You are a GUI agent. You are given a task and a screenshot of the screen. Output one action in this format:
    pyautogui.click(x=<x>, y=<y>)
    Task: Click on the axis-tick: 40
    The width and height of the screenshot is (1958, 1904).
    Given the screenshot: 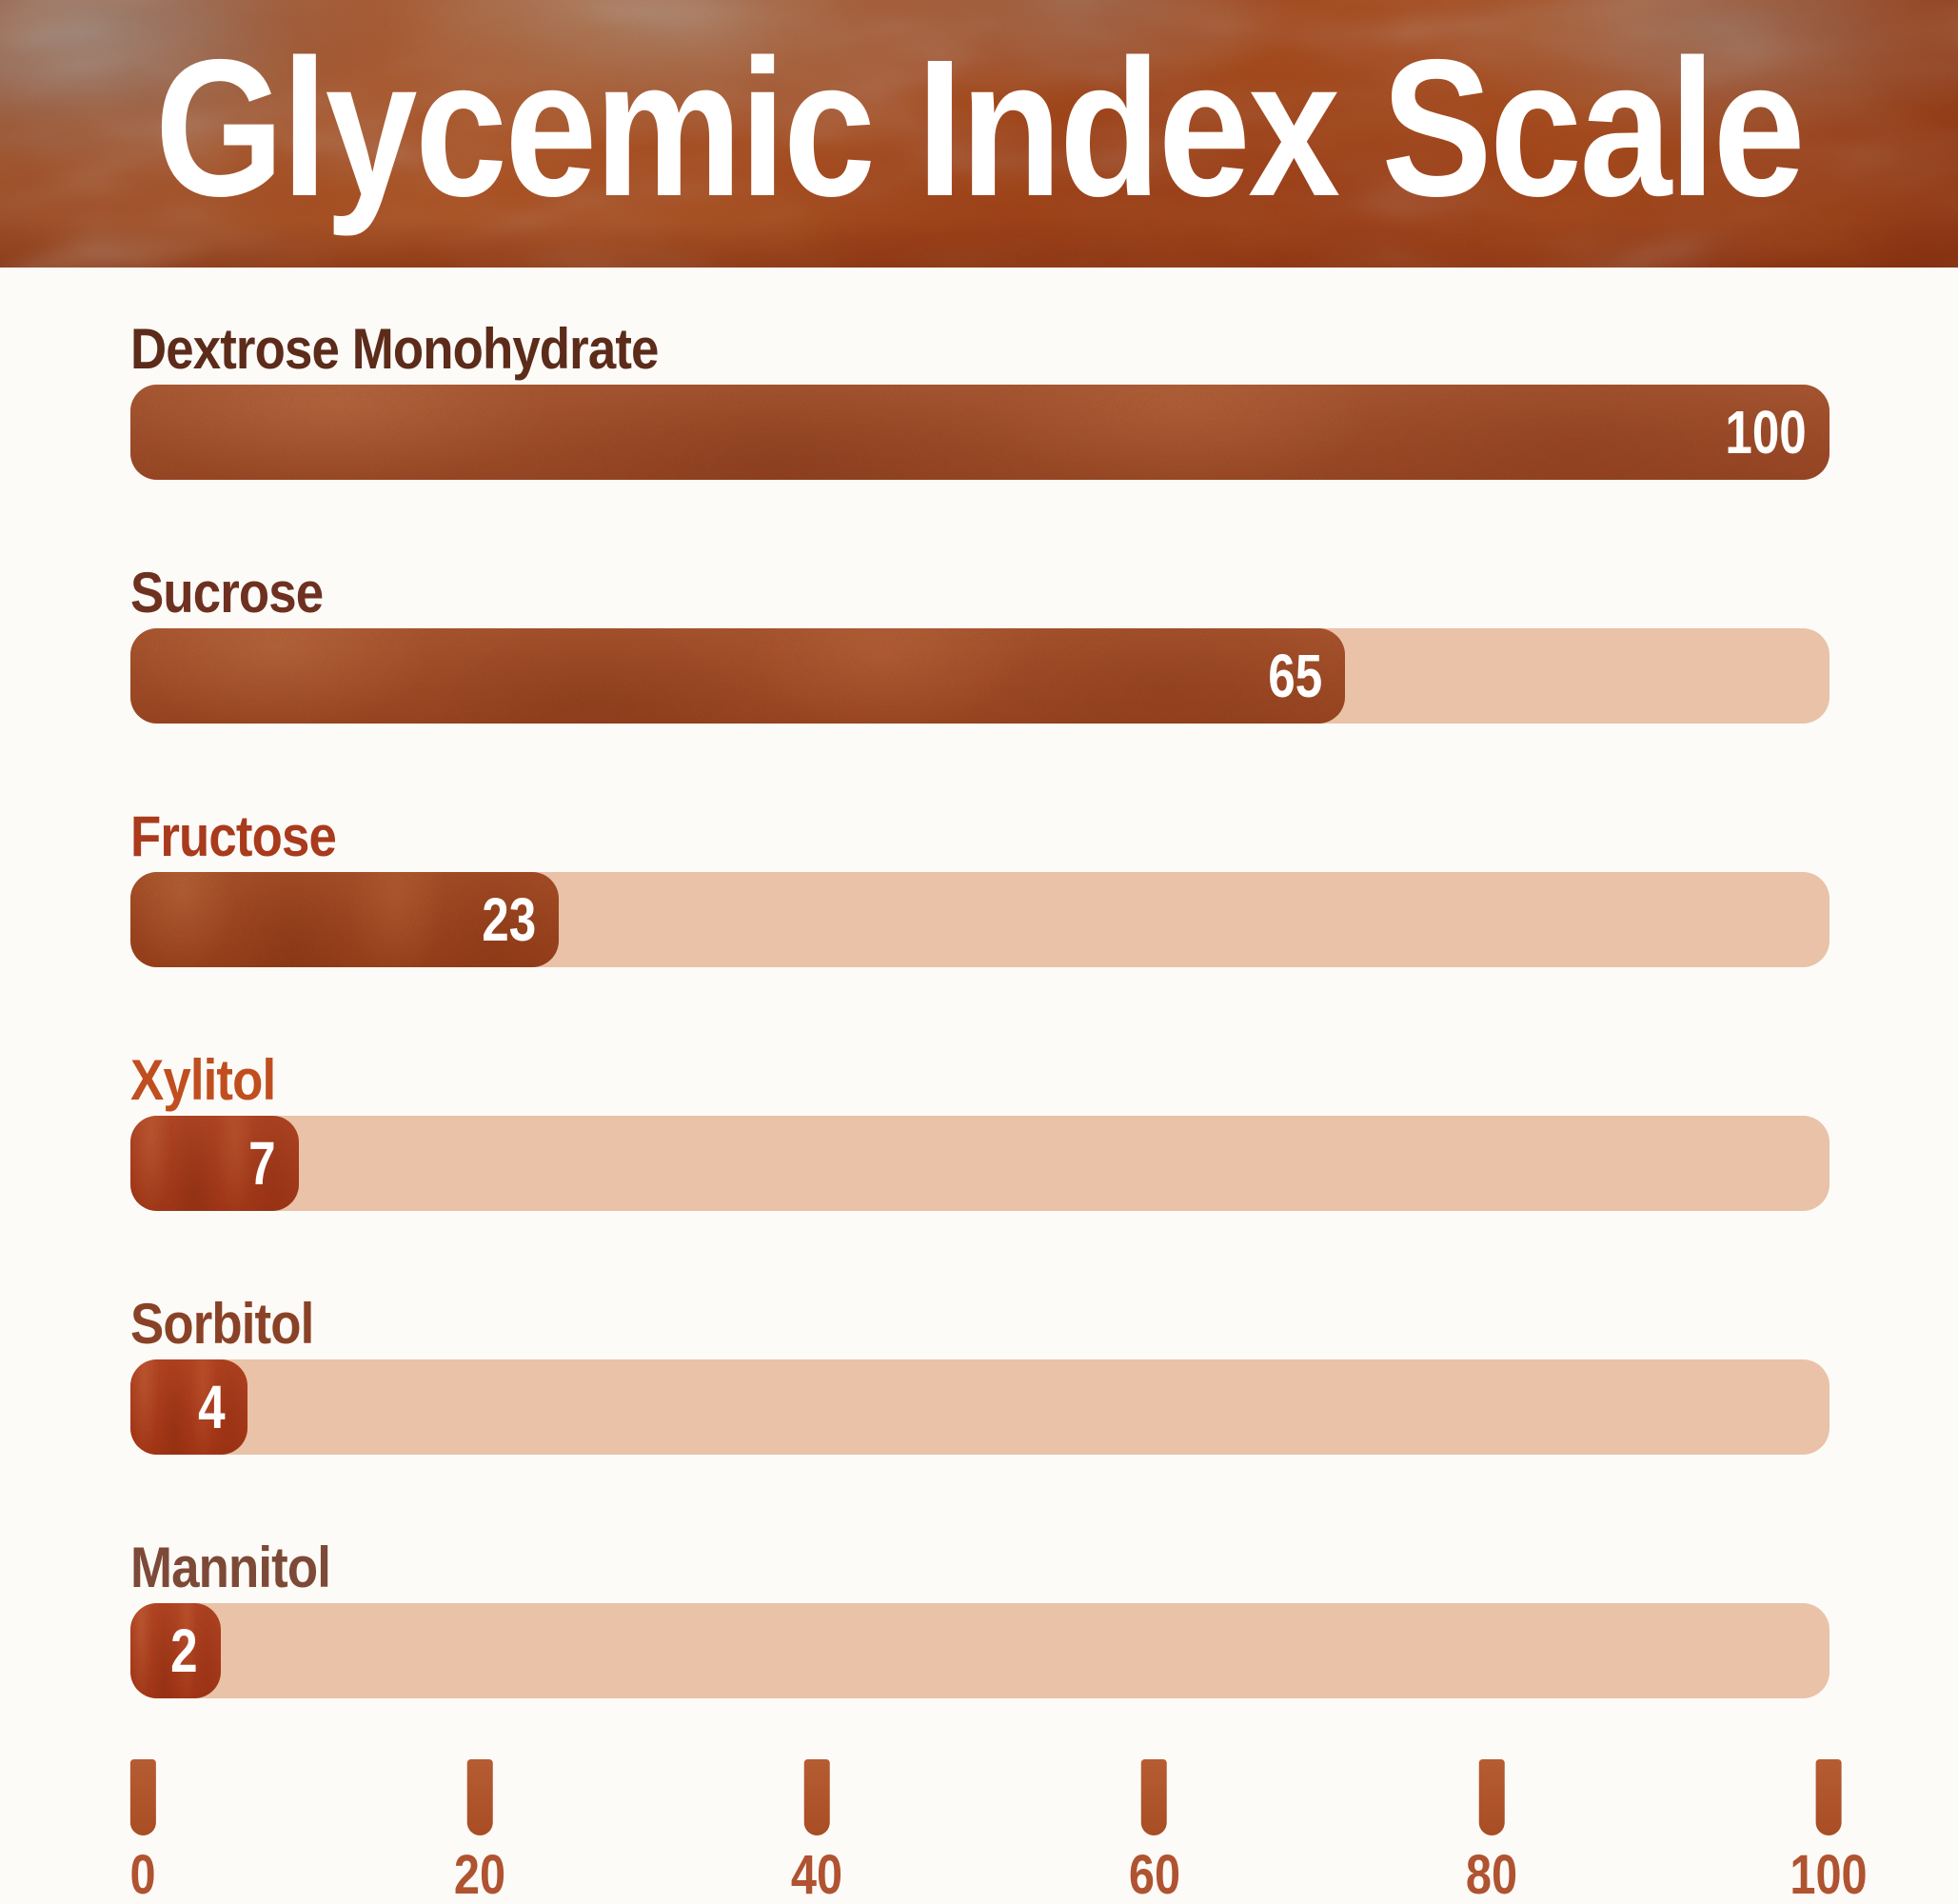 What is the action you would take?
    pyautogui.click(x=817, y=1831)
    